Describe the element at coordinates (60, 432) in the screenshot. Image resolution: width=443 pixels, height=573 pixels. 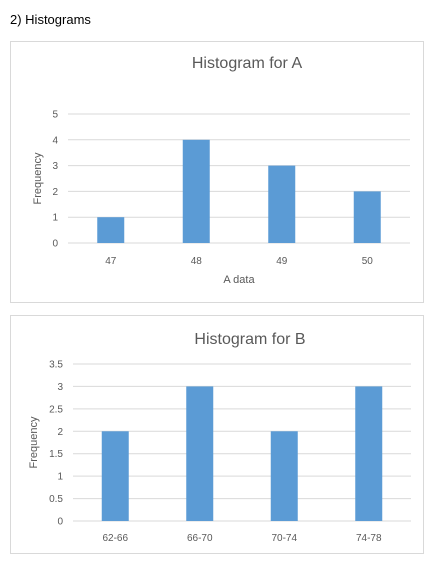
I see `histogram-b-y-tick-label: 2` at that location.